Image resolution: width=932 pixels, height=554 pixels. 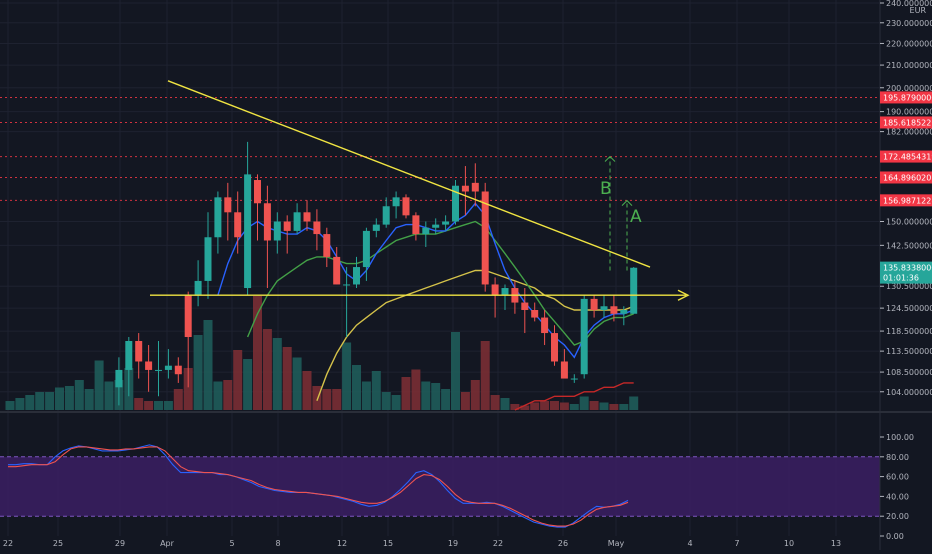 What do you see at coordinates (683, 295) in the screenshot?
I see `support-arrow-head` at bounding box center [683, 295].